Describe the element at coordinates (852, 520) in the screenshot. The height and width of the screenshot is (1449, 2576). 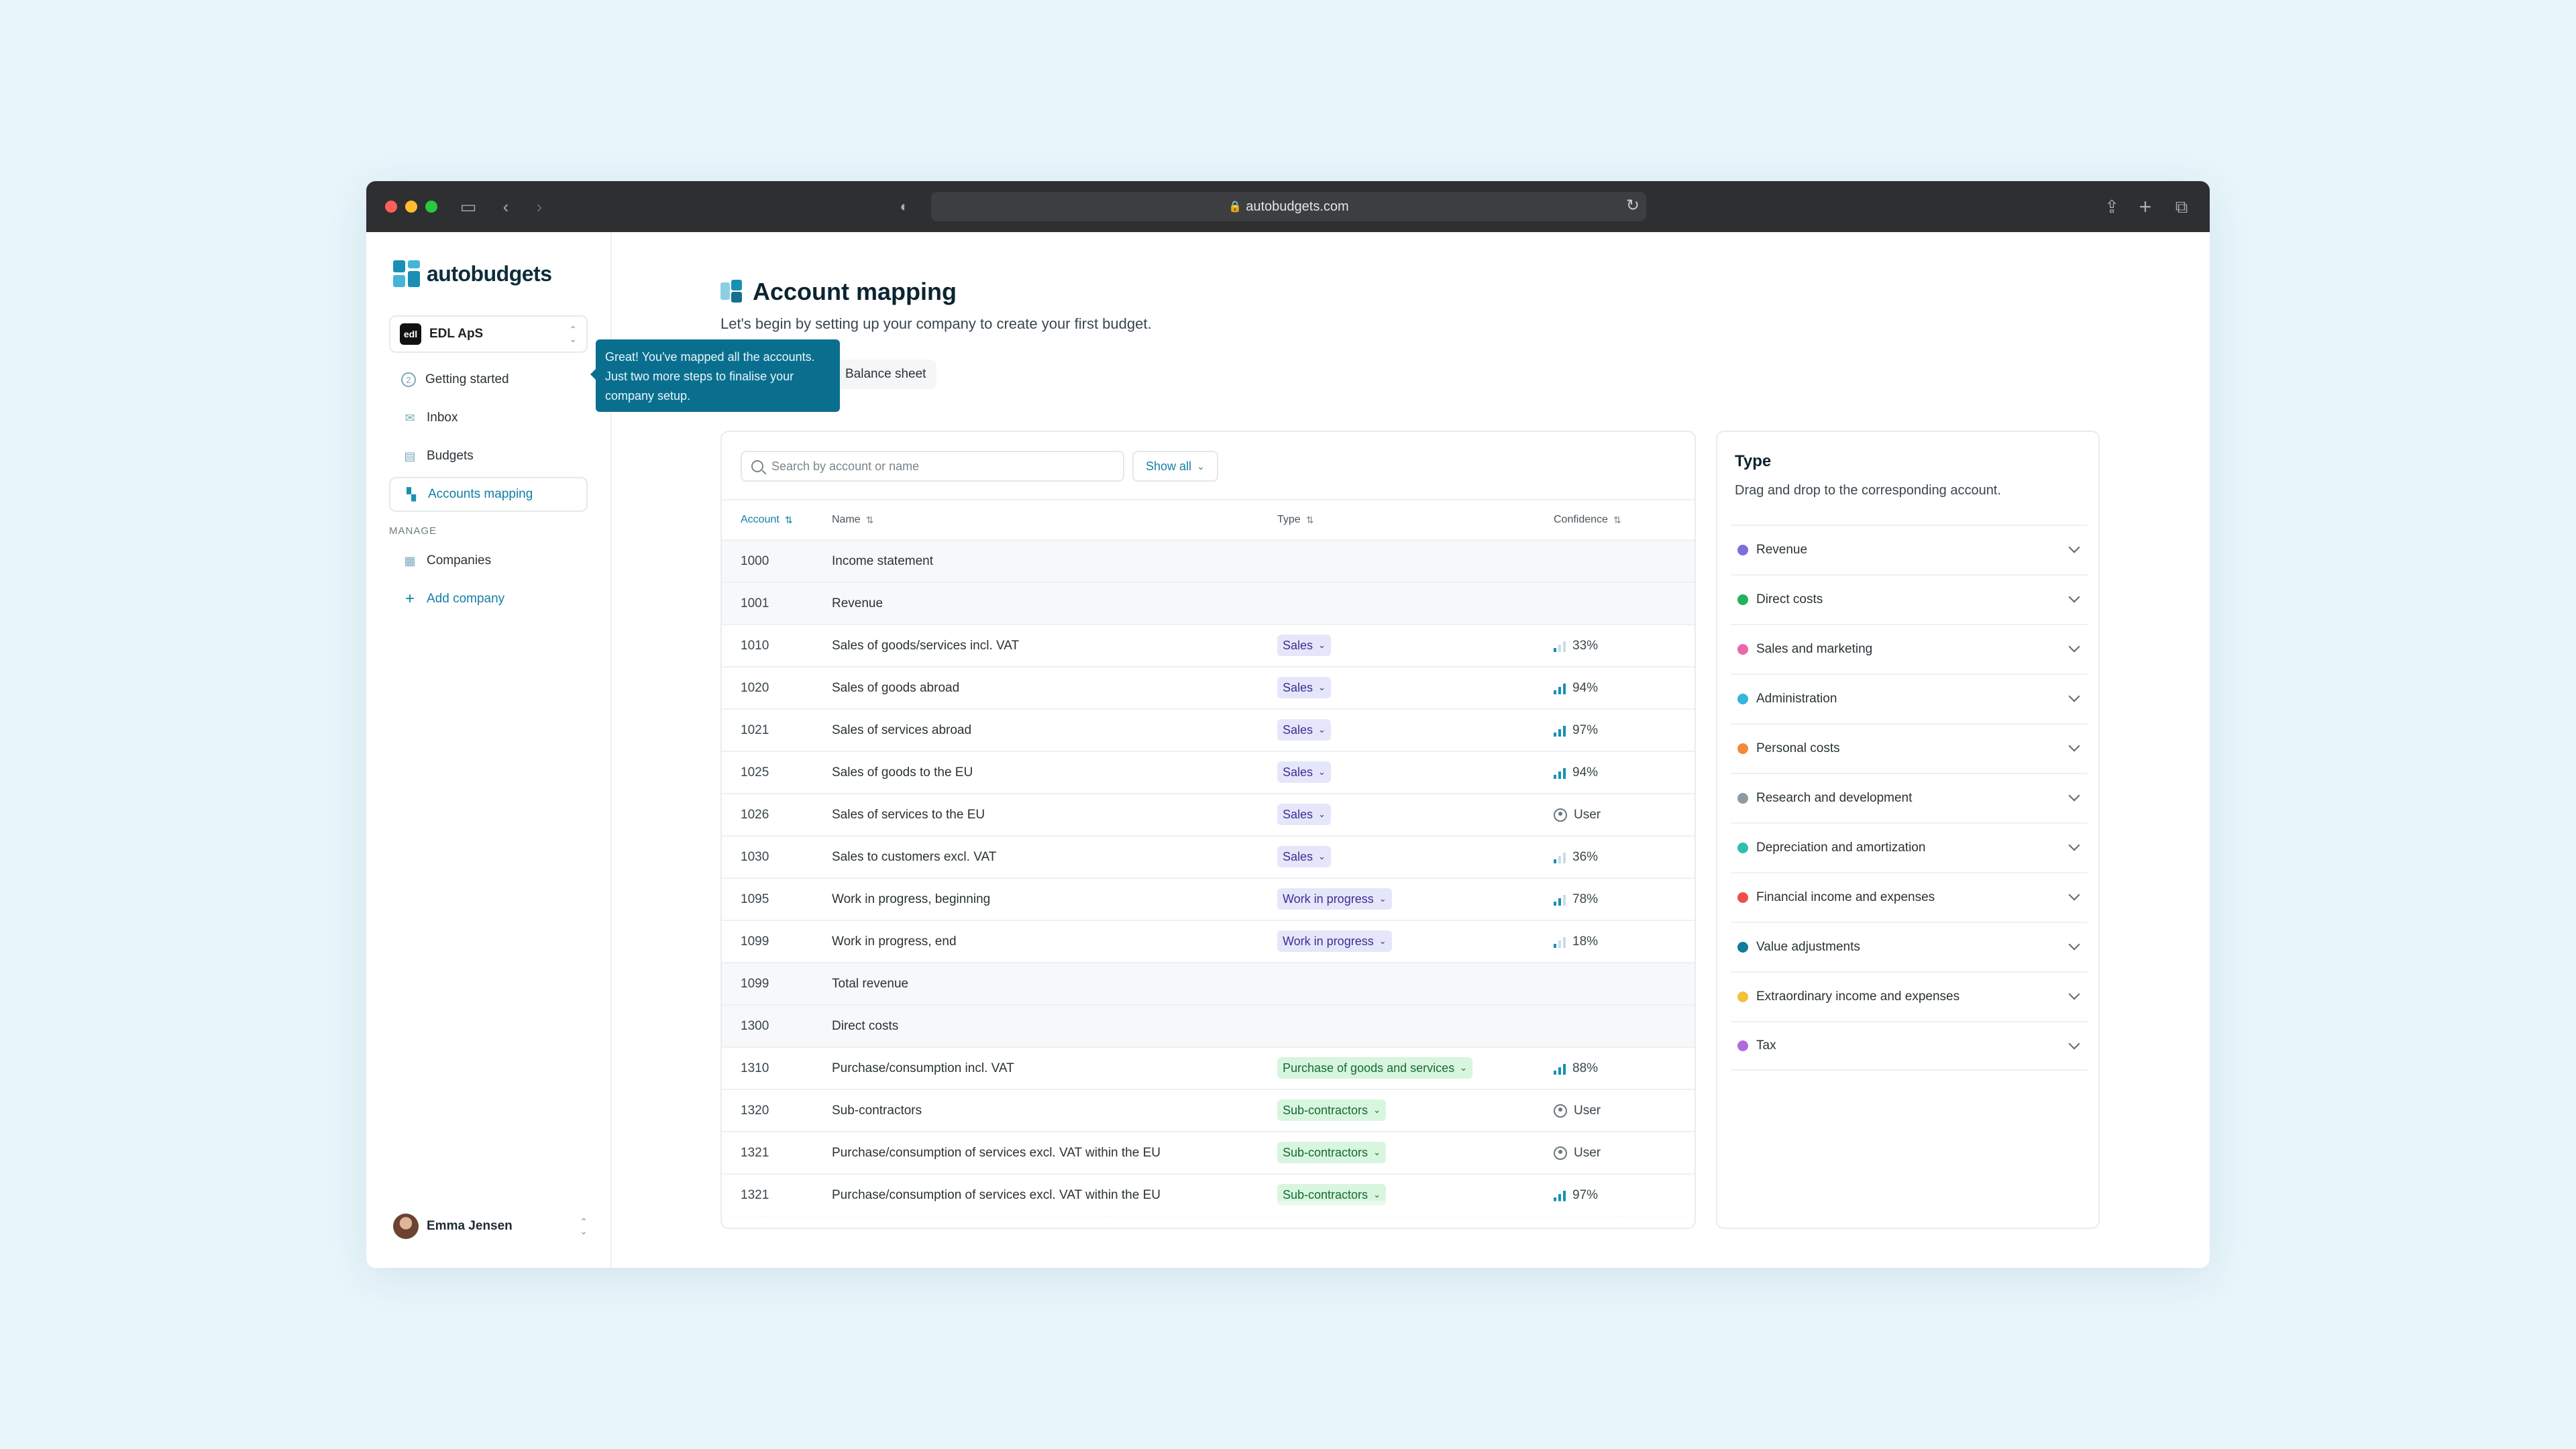
I see `column-name: Name ⇅` at that location.